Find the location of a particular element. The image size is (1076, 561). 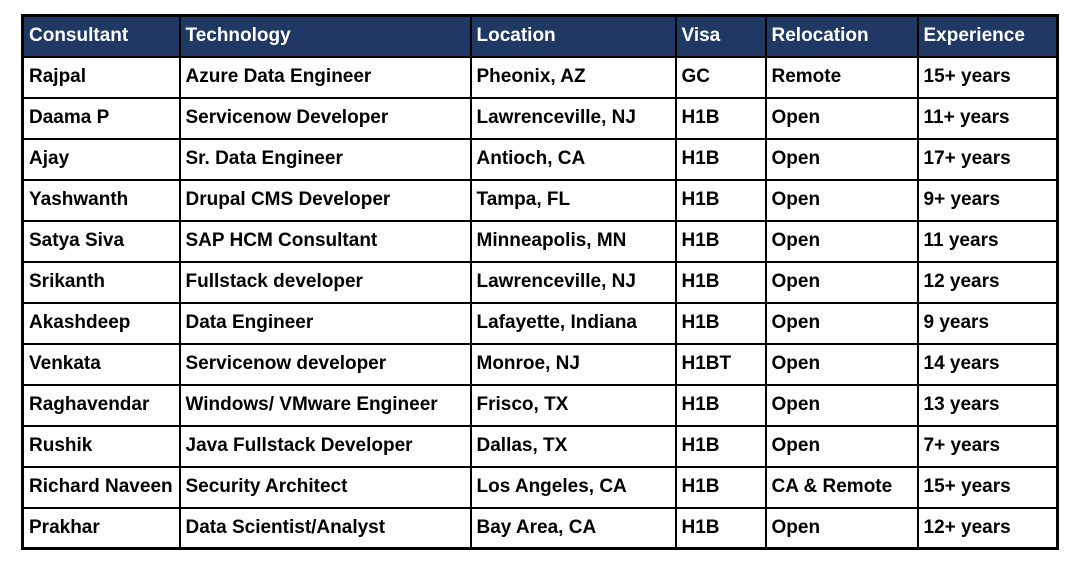

cell-location: Dallas, TX is located at coordinates (573, 446).